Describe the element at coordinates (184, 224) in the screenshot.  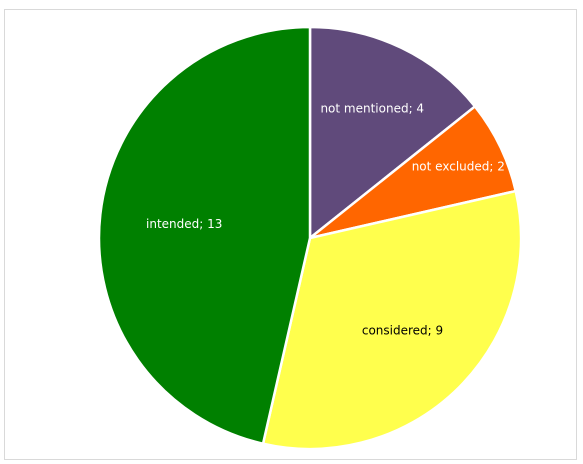
I see `pie-label-intended: intended; 13` at that location.